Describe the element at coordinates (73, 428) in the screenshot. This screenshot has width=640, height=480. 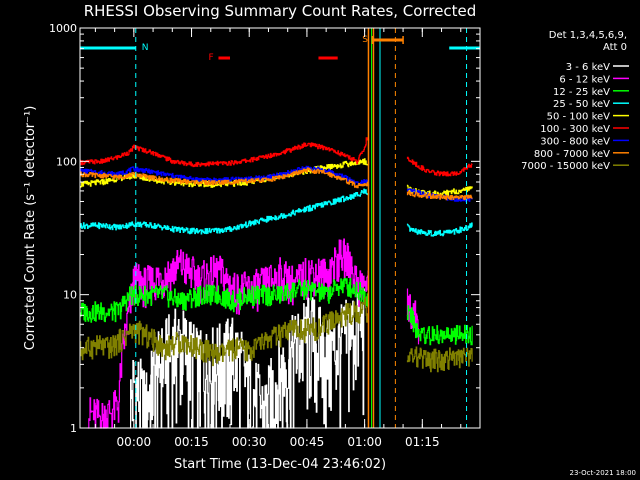
I see `y-tick-label: 1` at that location.